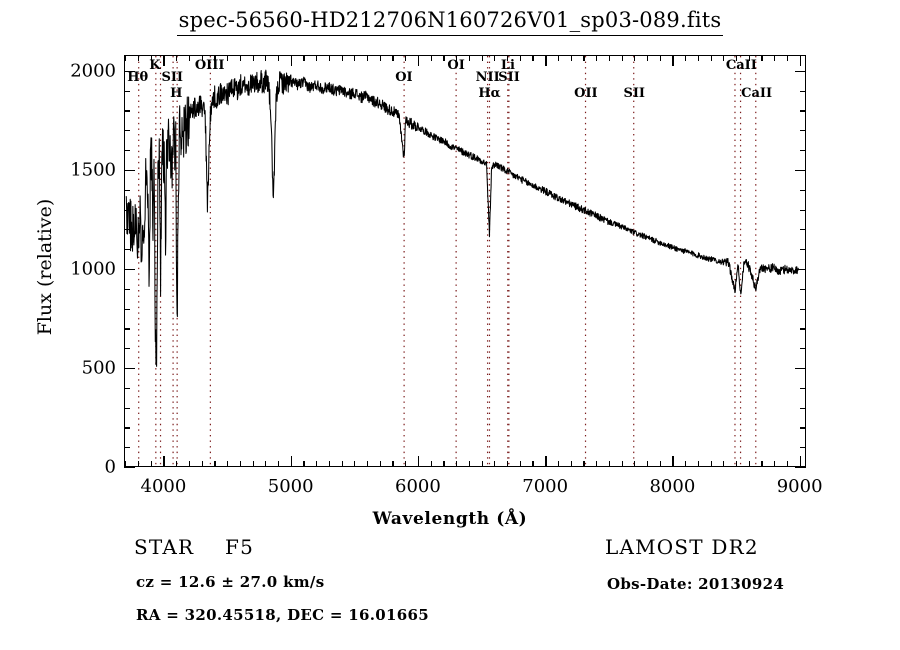  I want to click on spectral-line-label: OII, so click(586, 93).